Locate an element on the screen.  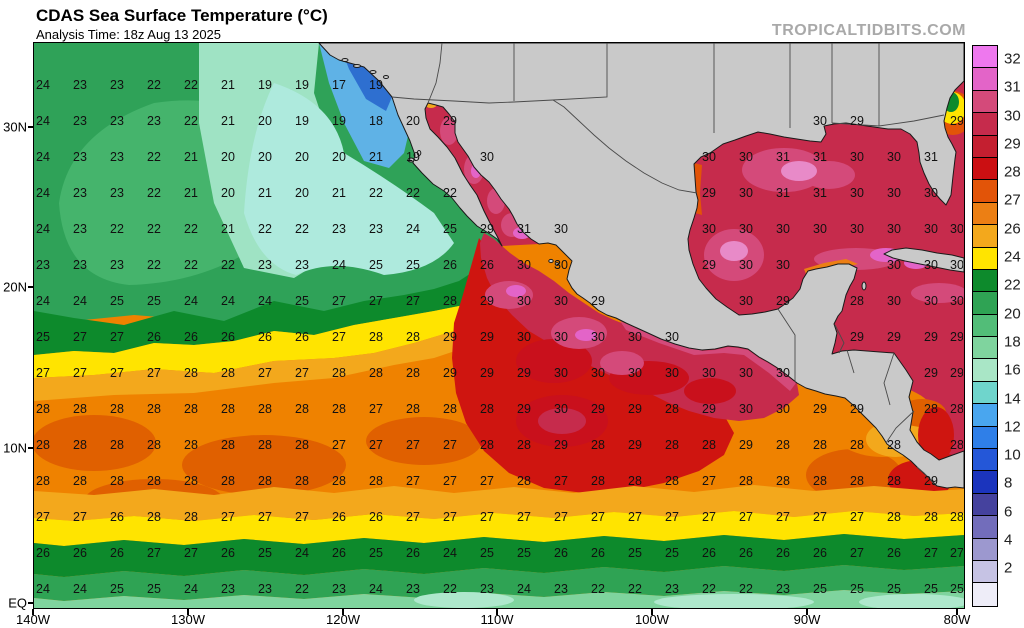
sst-value: 31 is located at coordinates (820, 157).